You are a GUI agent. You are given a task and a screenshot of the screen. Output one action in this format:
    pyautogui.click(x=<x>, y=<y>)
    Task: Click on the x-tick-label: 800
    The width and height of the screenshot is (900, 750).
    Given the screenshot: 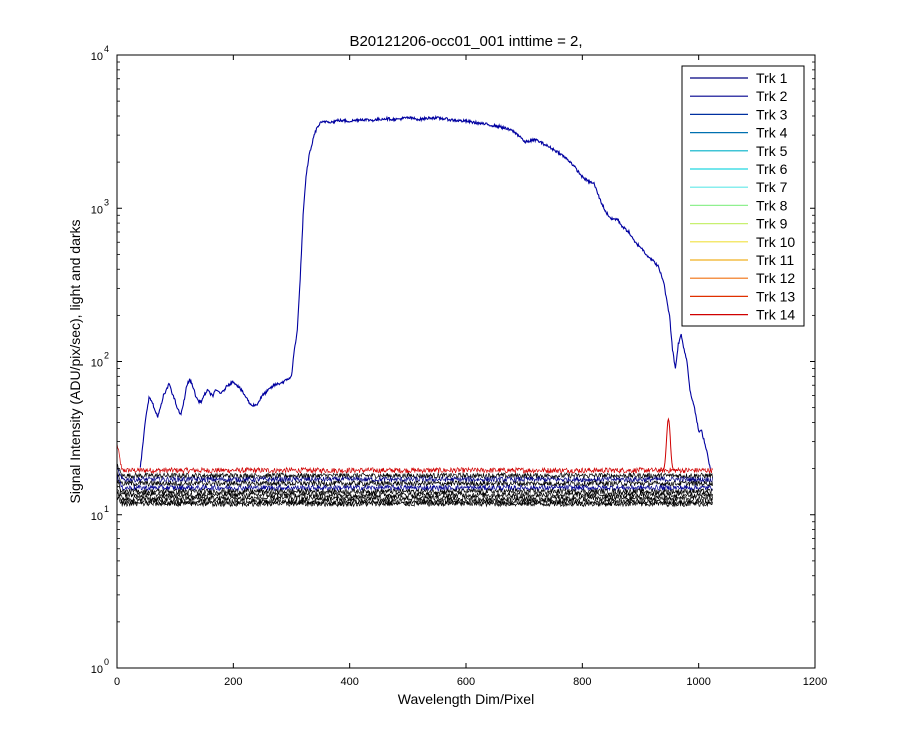 What is the action you would take?
    pyautogui.click(x=582, y=682)
    